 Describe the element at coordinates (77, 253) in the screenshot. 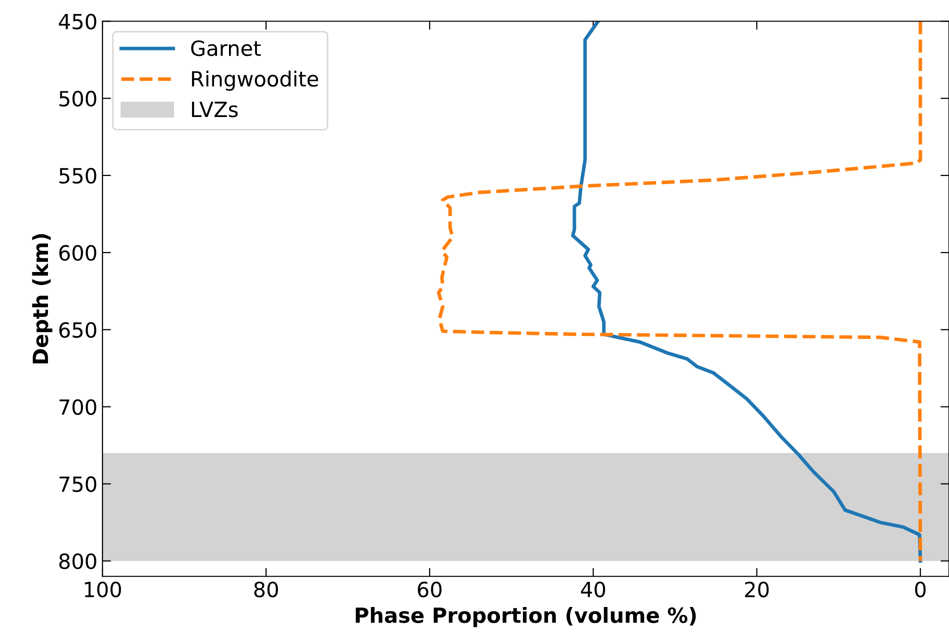

I see `y-tick-label: 600` at that location.